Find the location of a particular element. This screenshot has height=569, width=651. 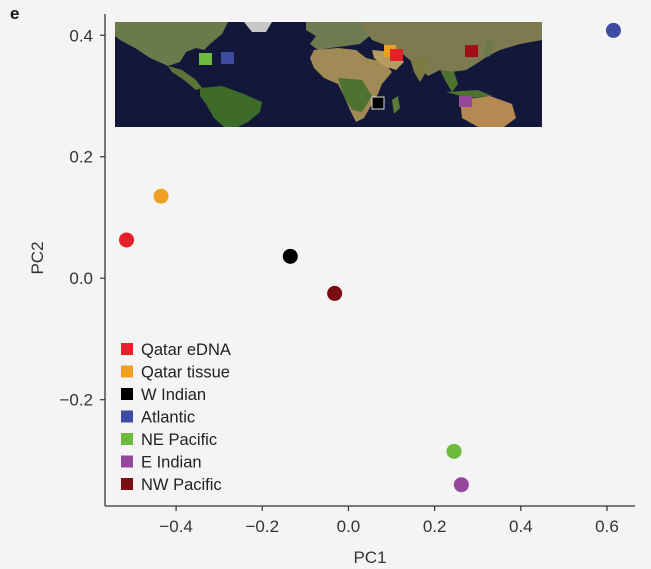

inset-world-map is located at coordinates (328, 74).